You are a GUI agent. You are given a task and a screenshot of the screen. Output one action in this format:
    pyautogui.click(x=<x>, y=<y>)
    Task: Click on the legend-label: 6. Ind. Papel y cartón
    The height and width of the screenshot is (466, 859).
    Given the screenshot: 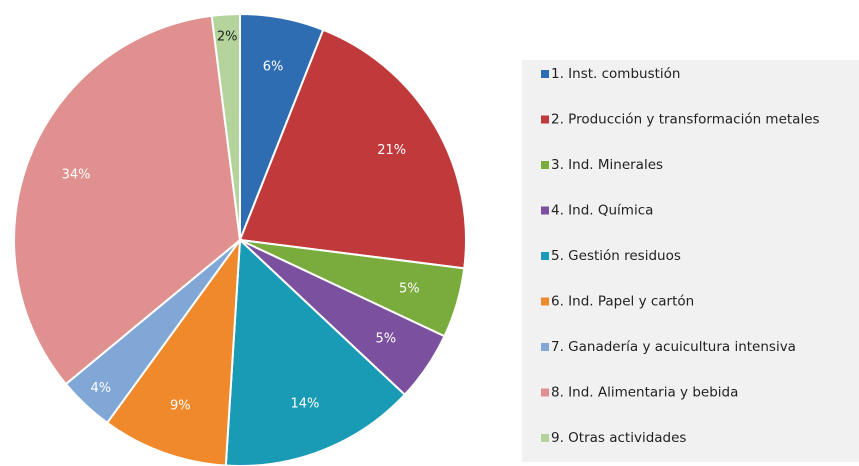 What is the action you would take?
    pyautogui.click(x=622, y=302)
    